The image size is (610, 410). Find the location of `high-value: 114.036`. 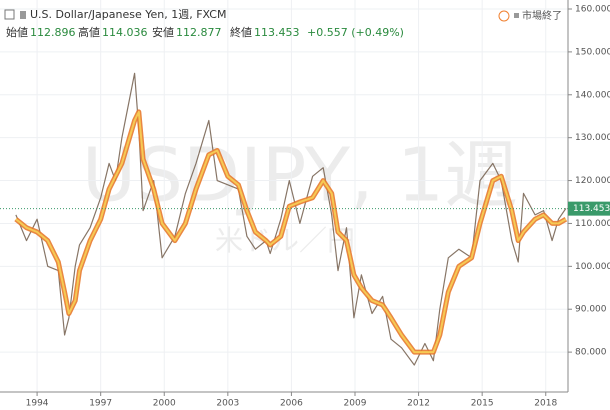

high-value: 114.036 is located at coordinates (125, 32).